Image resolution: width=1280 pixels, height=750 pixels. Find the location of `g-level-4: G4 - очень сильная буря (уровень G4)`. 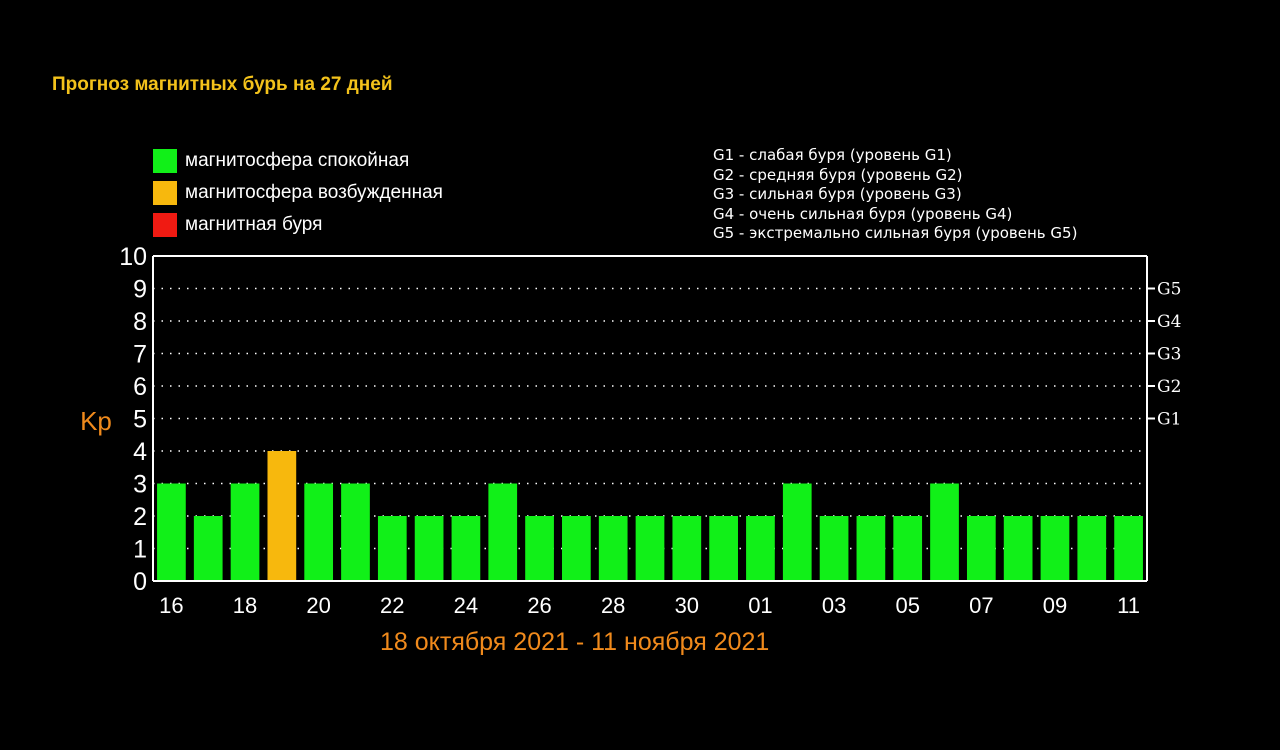

g-level-4: G4 - очень сильная буря (уровень G4) is located at coordinates (863, 213).